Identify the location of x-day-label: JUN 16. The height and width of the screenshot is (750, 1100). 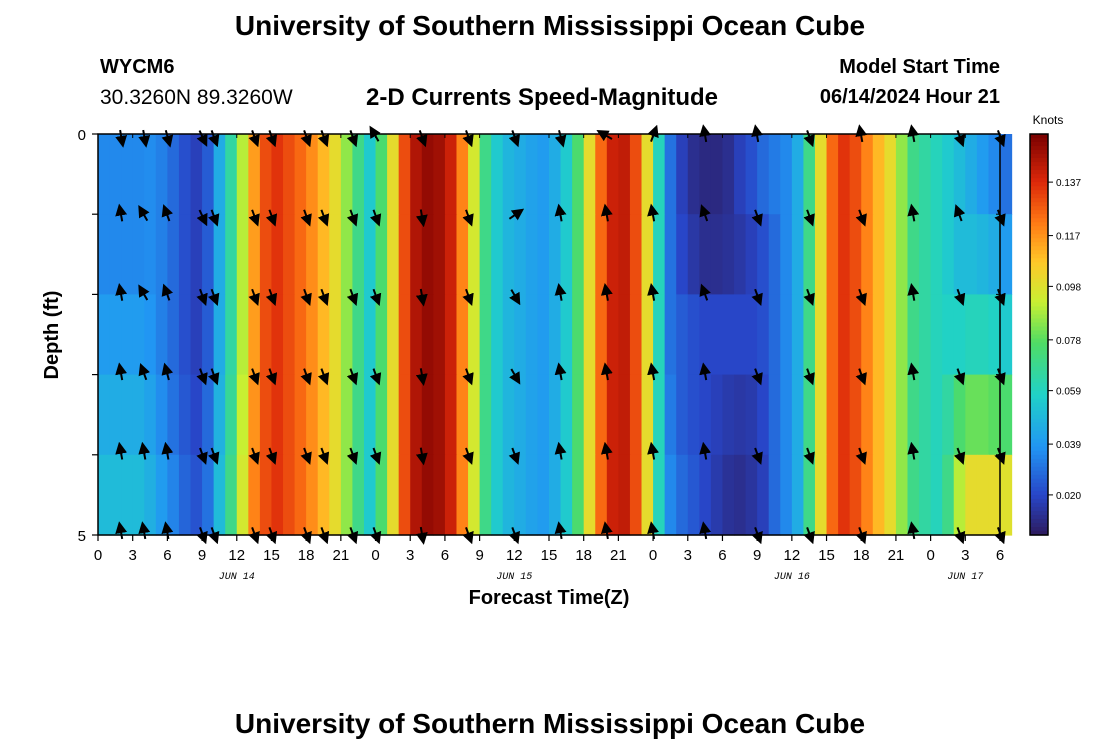
(792, 577).